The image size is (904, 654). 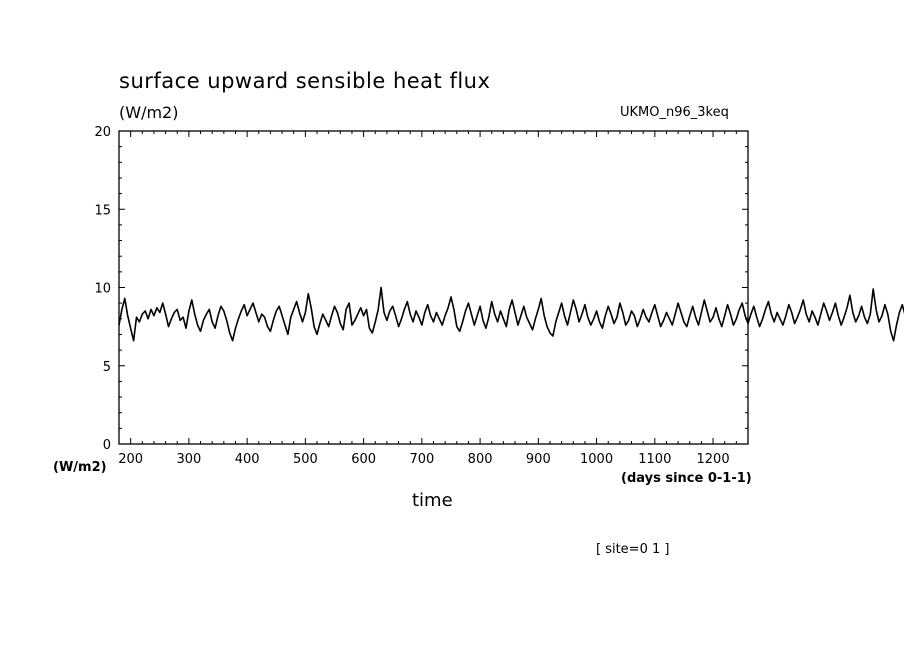 I want to click on x-tick-label: 800, so click(x=480, y=459).